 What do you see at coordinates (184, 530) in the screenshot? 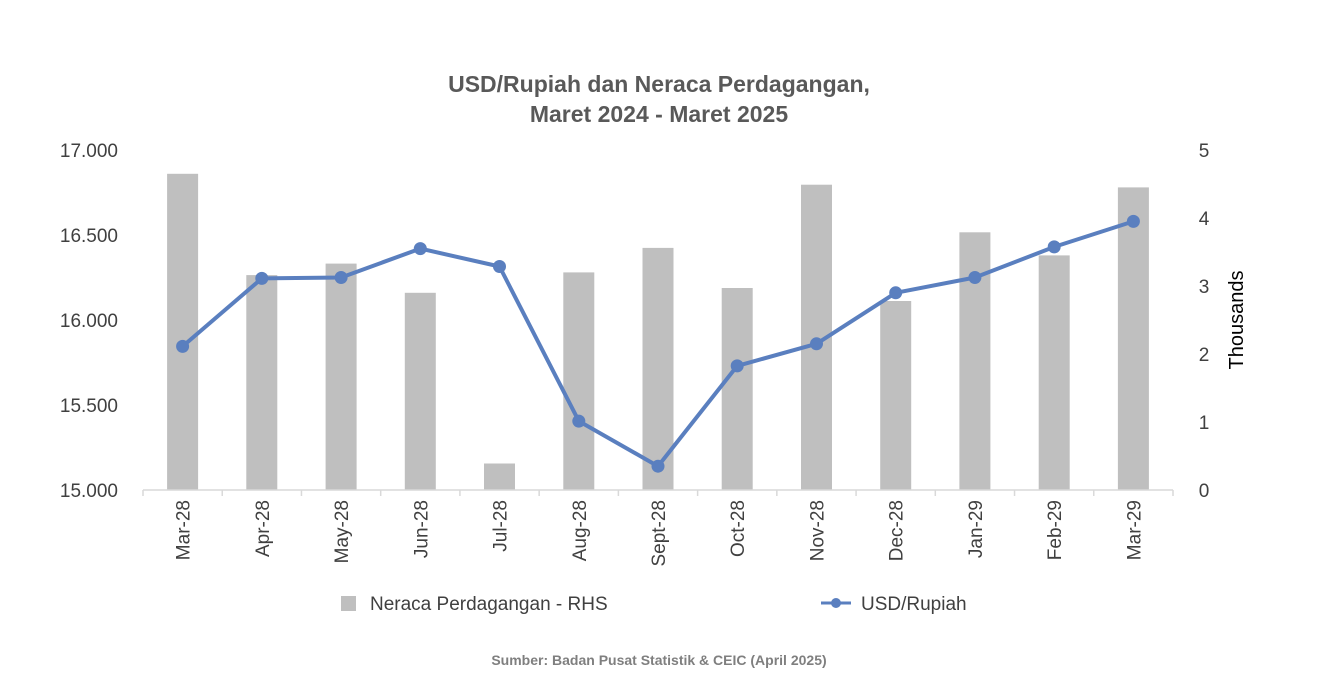
I see `x-tick-label: Mar-28` at bounding box center [184, 530].